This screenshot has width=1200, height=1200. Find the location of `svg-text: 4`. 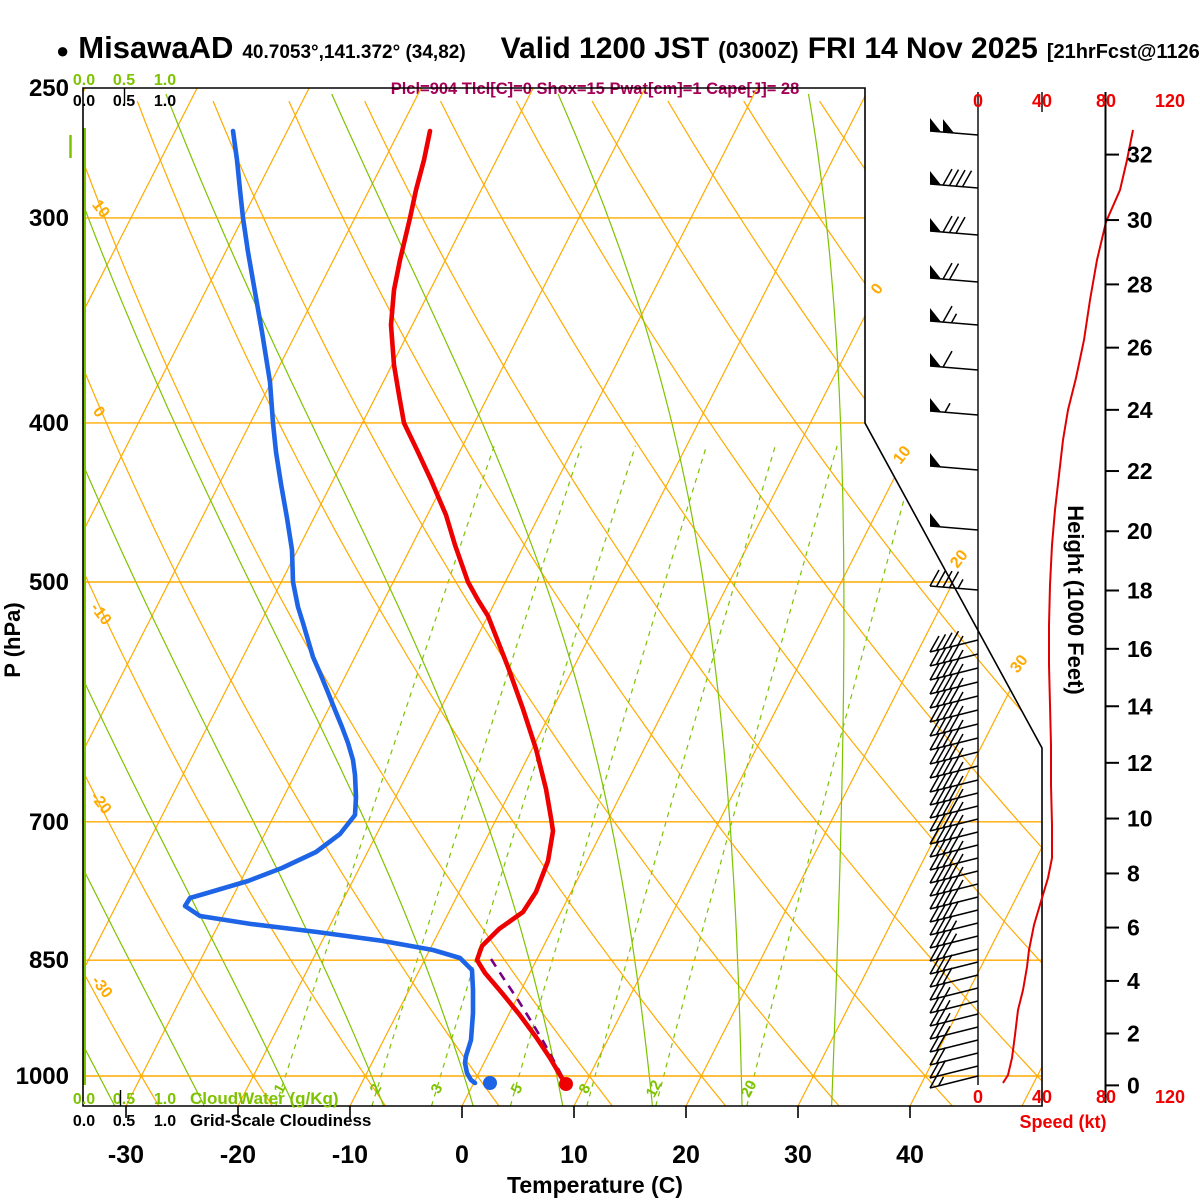

svg-text: 4 is located at coordinates (1133, 981).